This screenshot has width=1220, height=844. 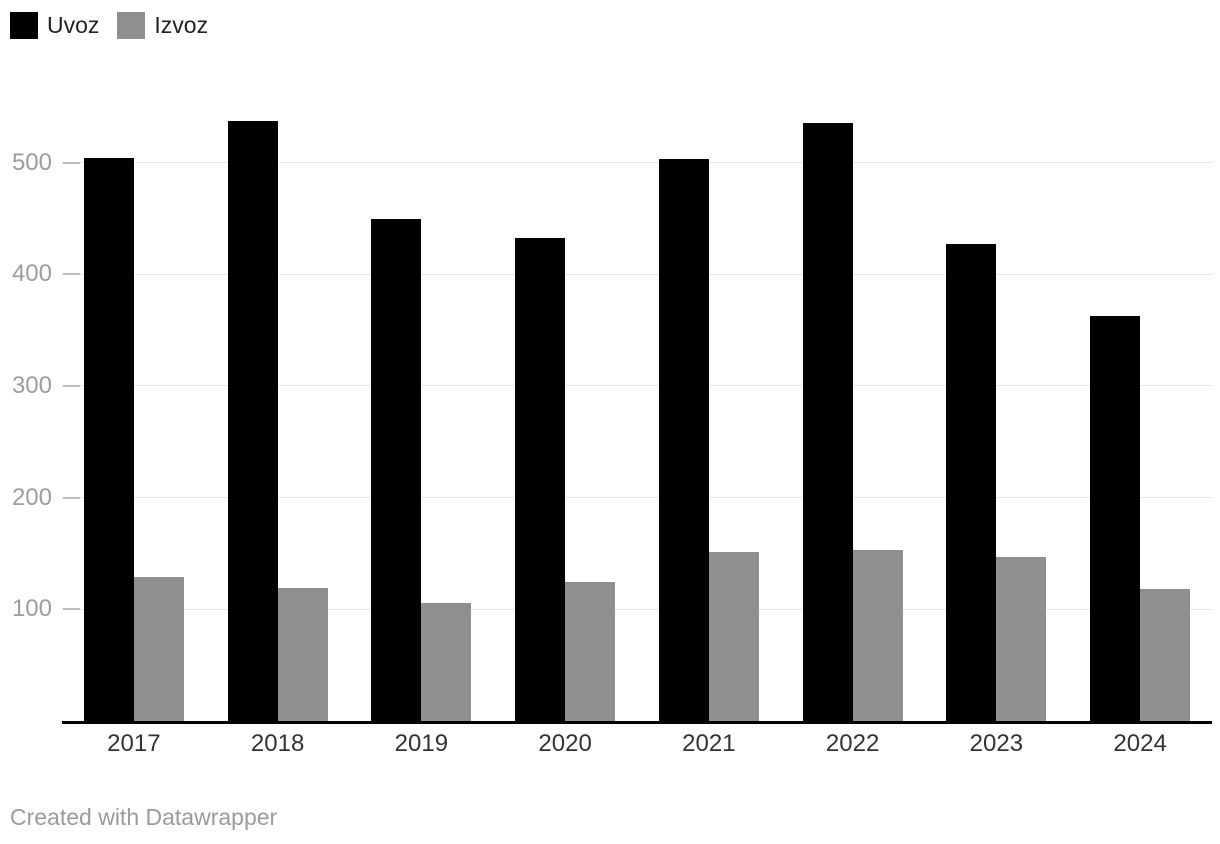 What do you see at coordinates (134, 743) in the screenshot?
I see `x-axis-label: 2017` at bounding box center [134, 743].